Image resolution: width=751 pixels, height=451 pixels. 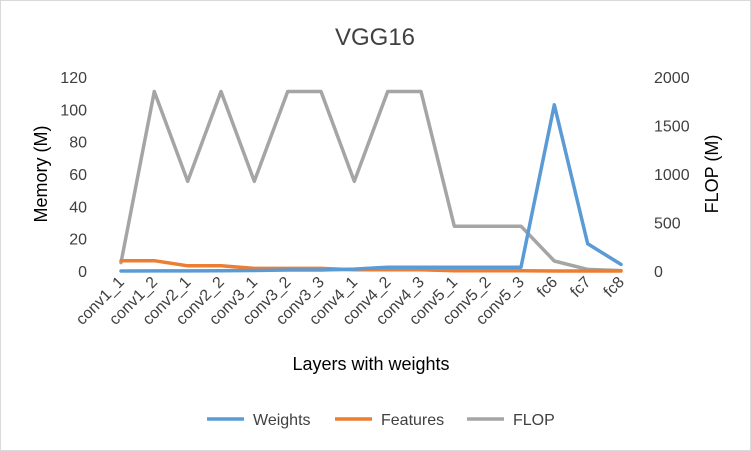 What do you see at coordinates (73, 78) in the screenshot?
I see `y-tick-label-left: 120` at bounding box center [73, 78].